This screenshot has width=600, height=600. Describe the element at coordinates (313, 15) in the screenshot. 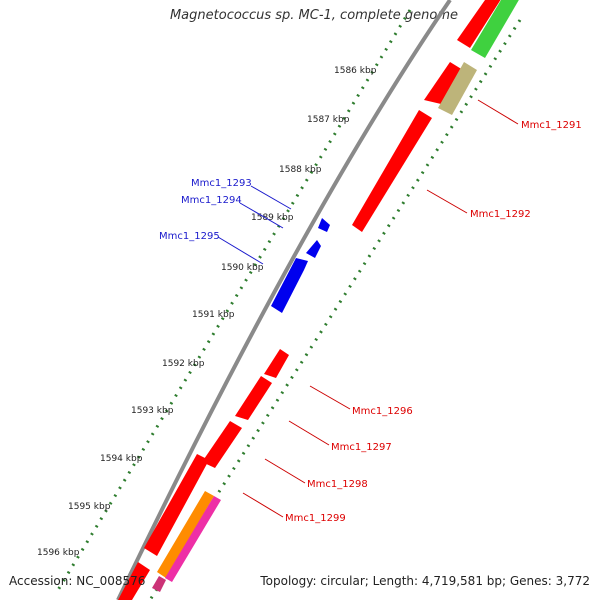

I see `genome-title: Magnetococcus sp. MC-1, complete genome` at that location.